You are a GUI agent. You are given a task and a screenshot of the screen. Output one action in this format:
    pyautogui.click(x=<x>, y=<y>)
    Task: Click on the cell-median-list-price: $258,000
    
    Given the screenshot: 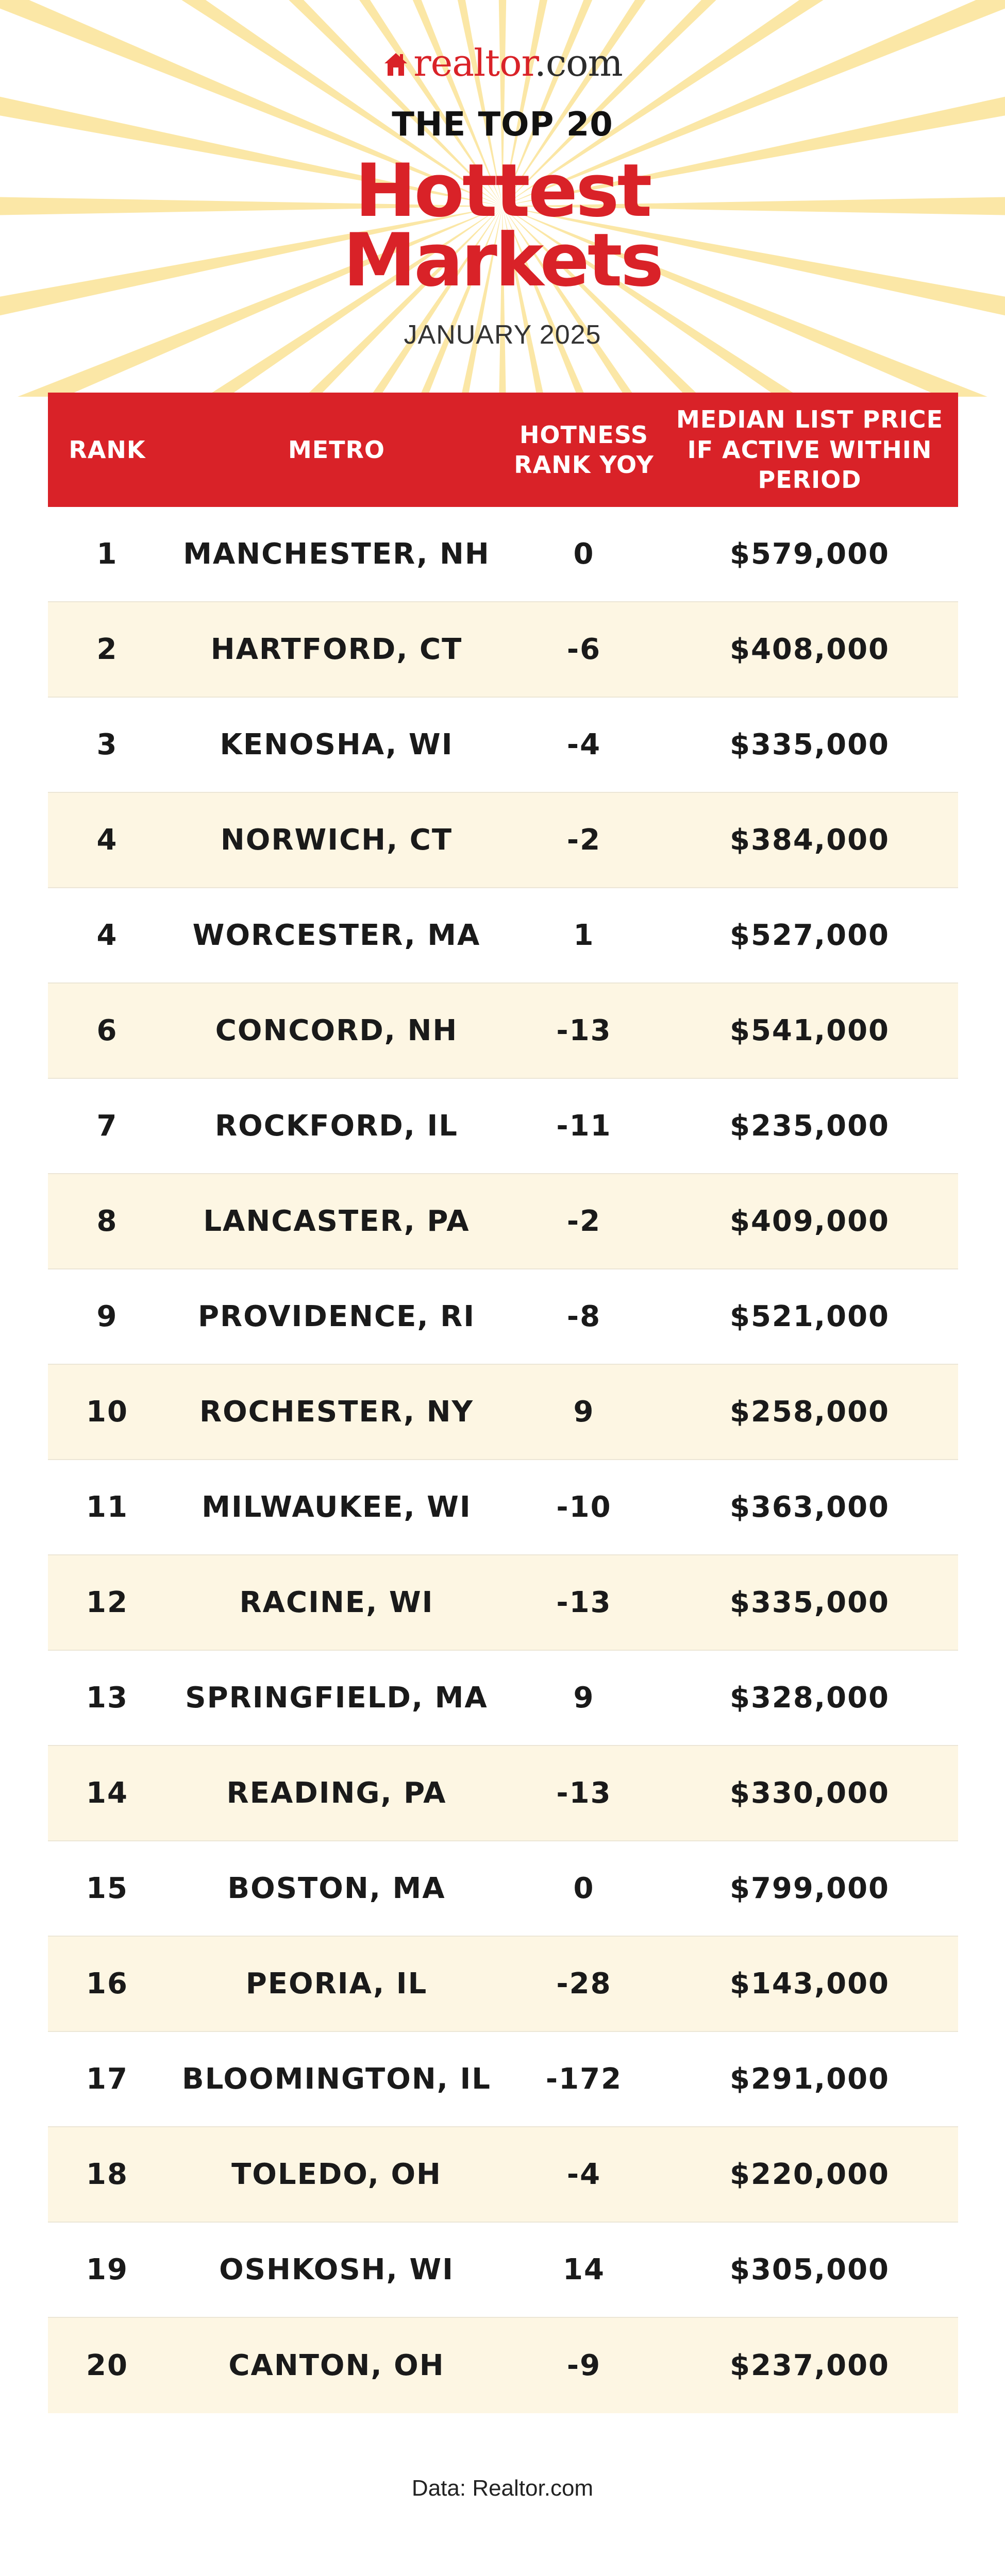 What is the action you would take?
    pyautogui.click(x=809, y=1412)
    